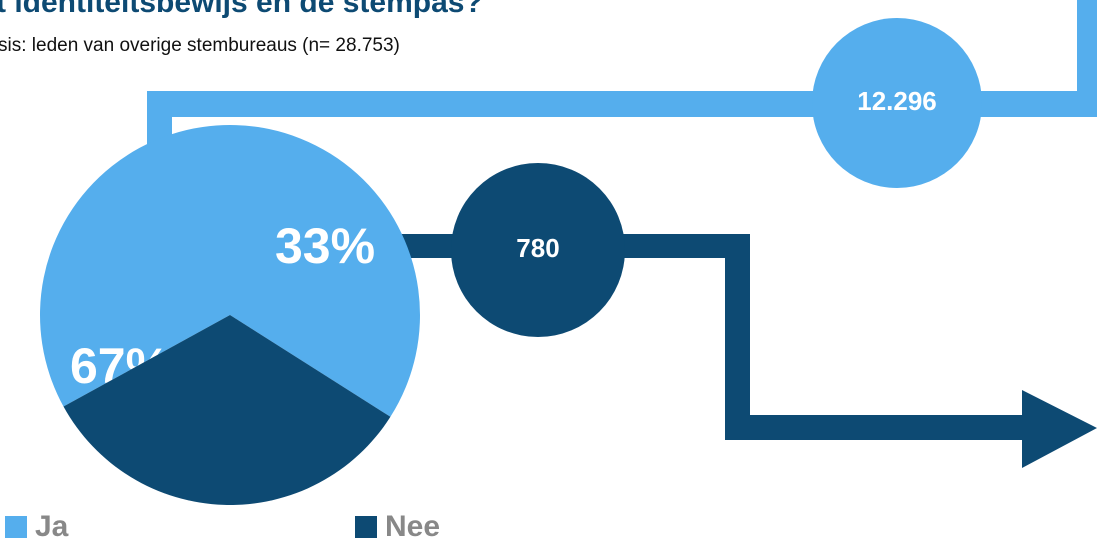 The image size is (1097, 542). Describe the element at coordinates (325, 246) in the screenshot. I see `data-label: 33%` at that location.